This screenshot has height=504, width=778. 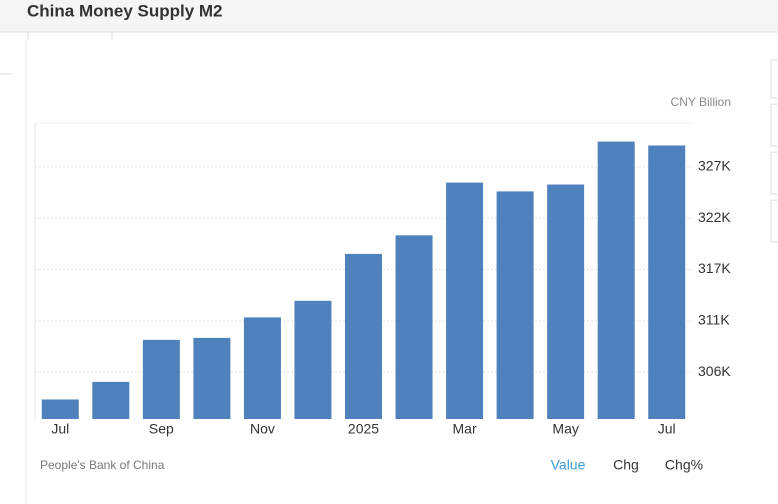 What do you see at coordinates (714, 166) in the screenshot?
I see `y-tick-label: 327K` at bounding box center [714, 166].